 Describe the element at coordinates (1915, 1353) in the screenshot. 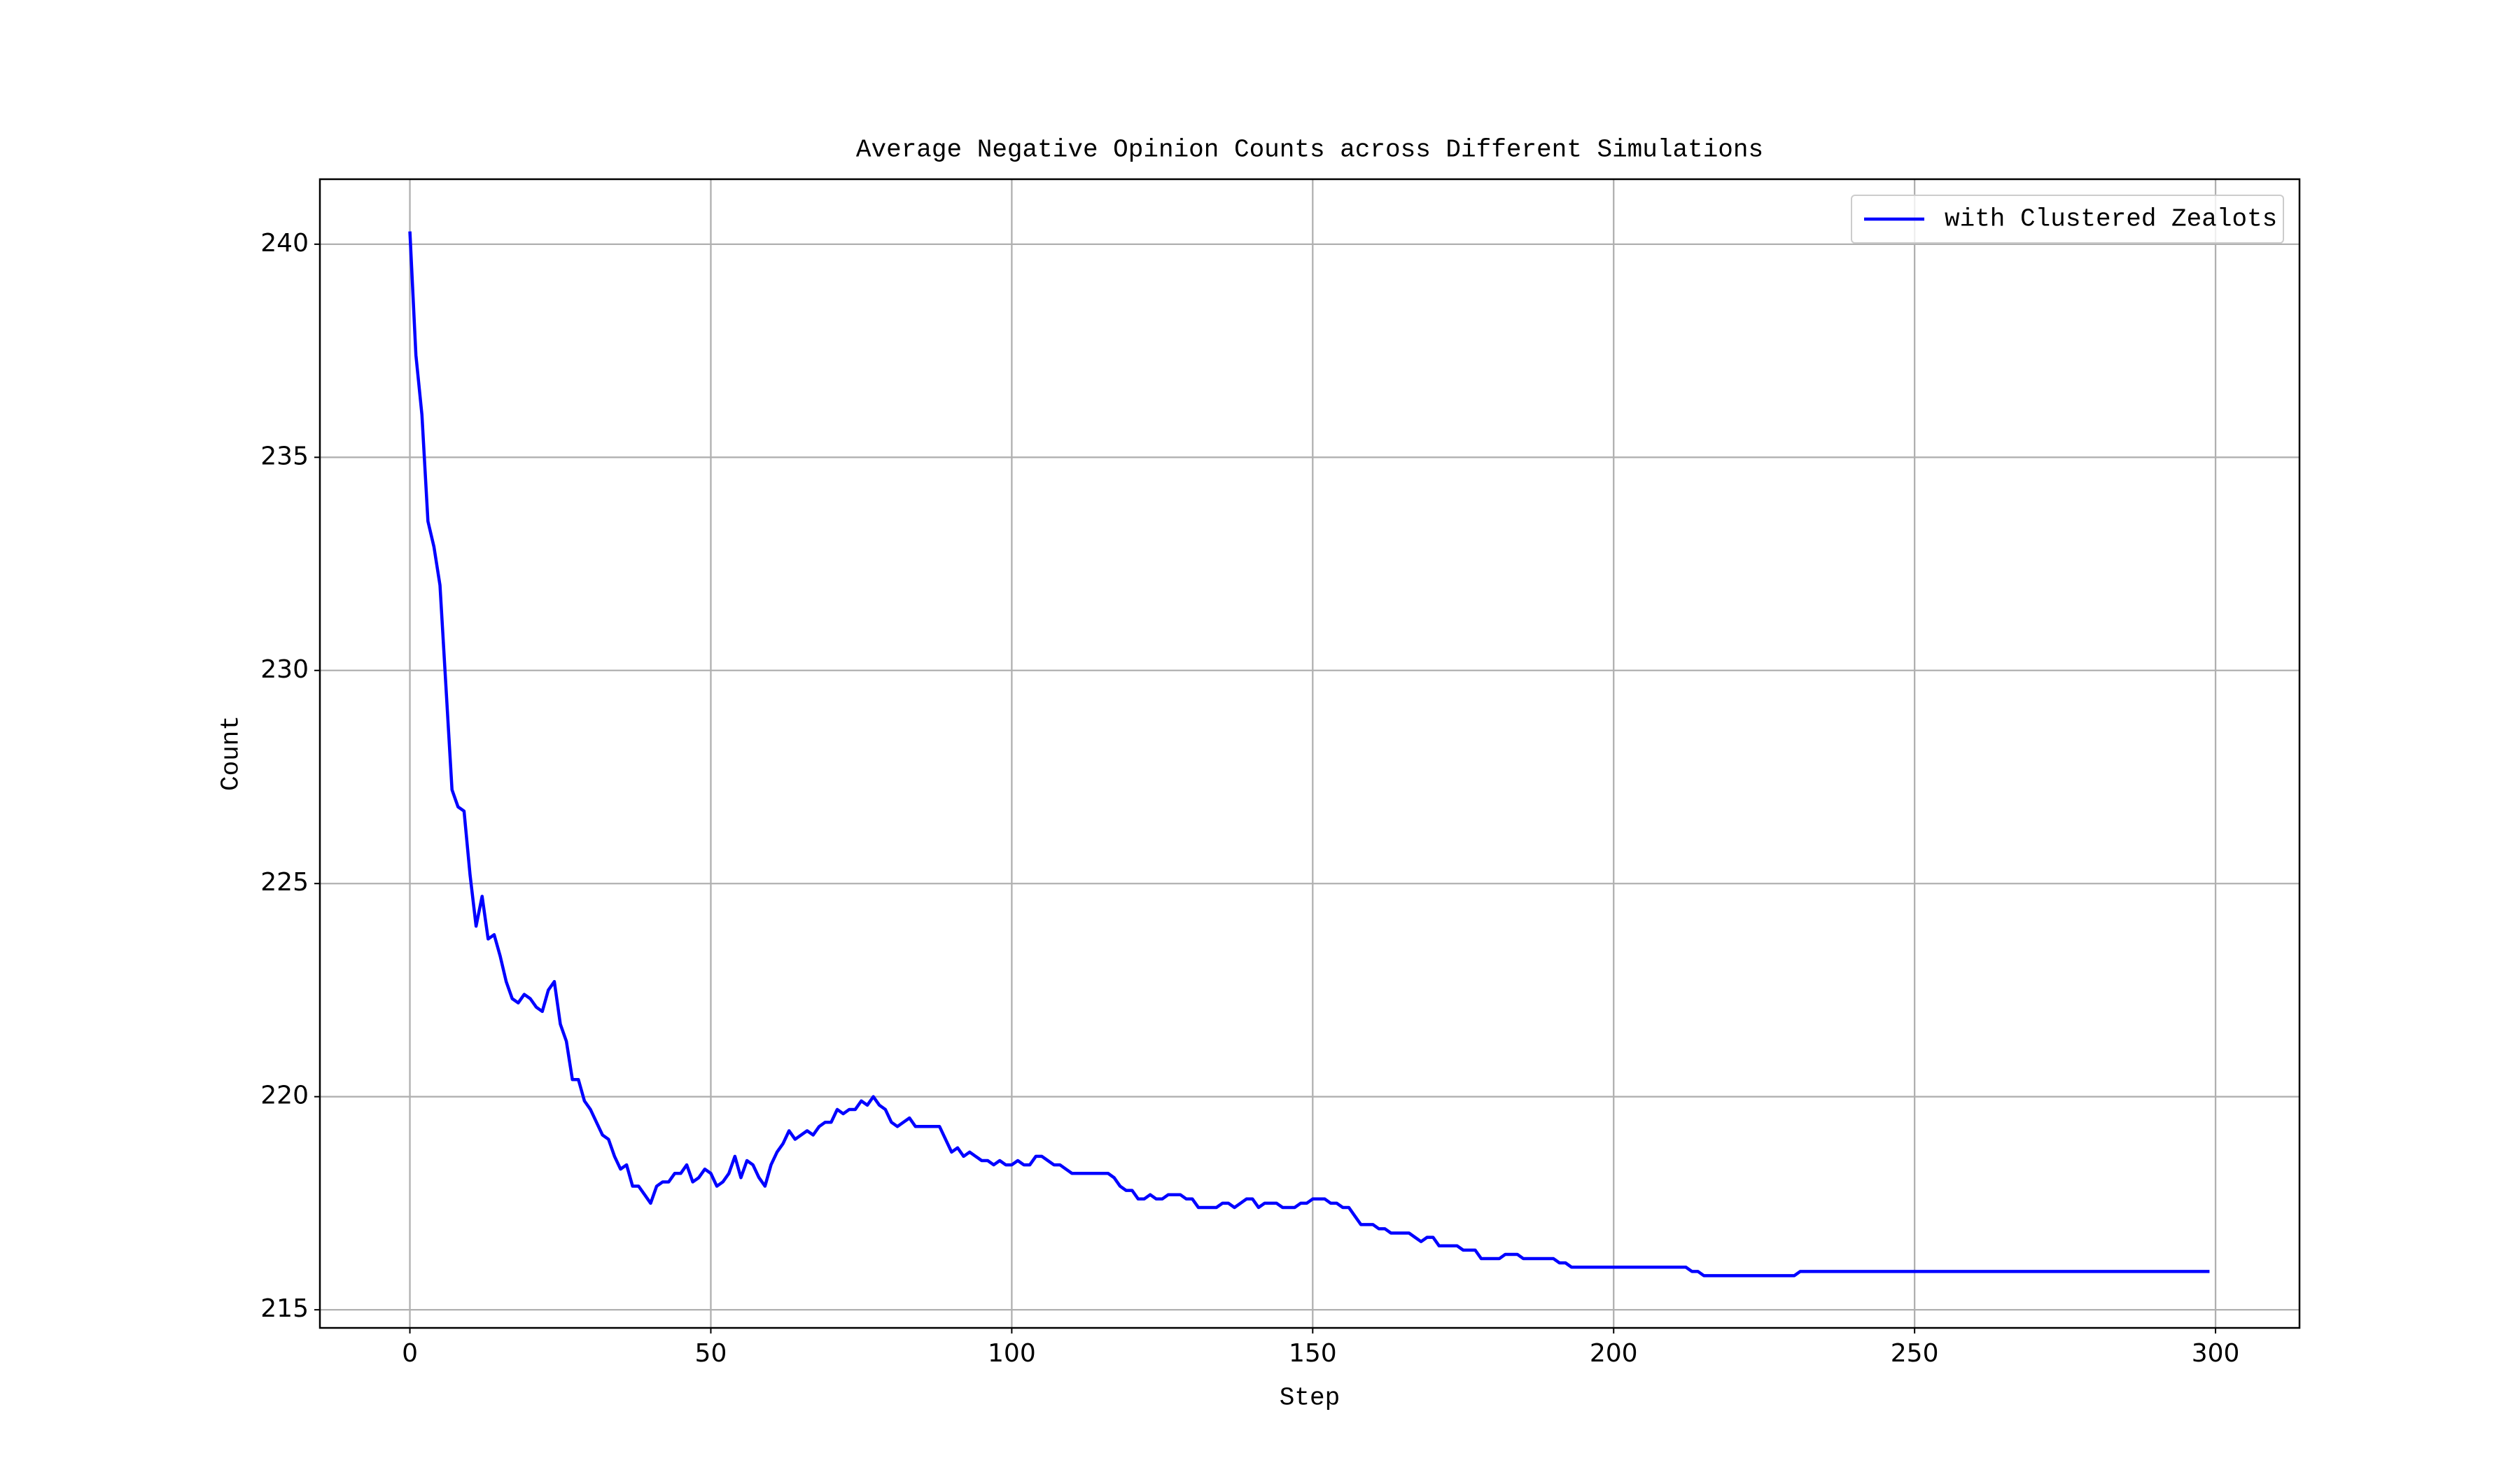

I see `x-tick-label: 250` at that location.